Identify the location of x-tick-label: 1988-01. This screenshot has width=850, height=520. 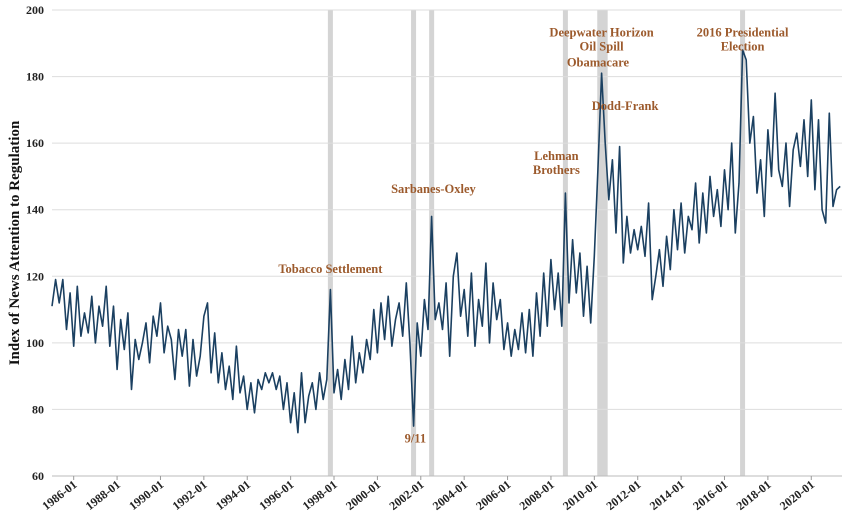
(103, 495).